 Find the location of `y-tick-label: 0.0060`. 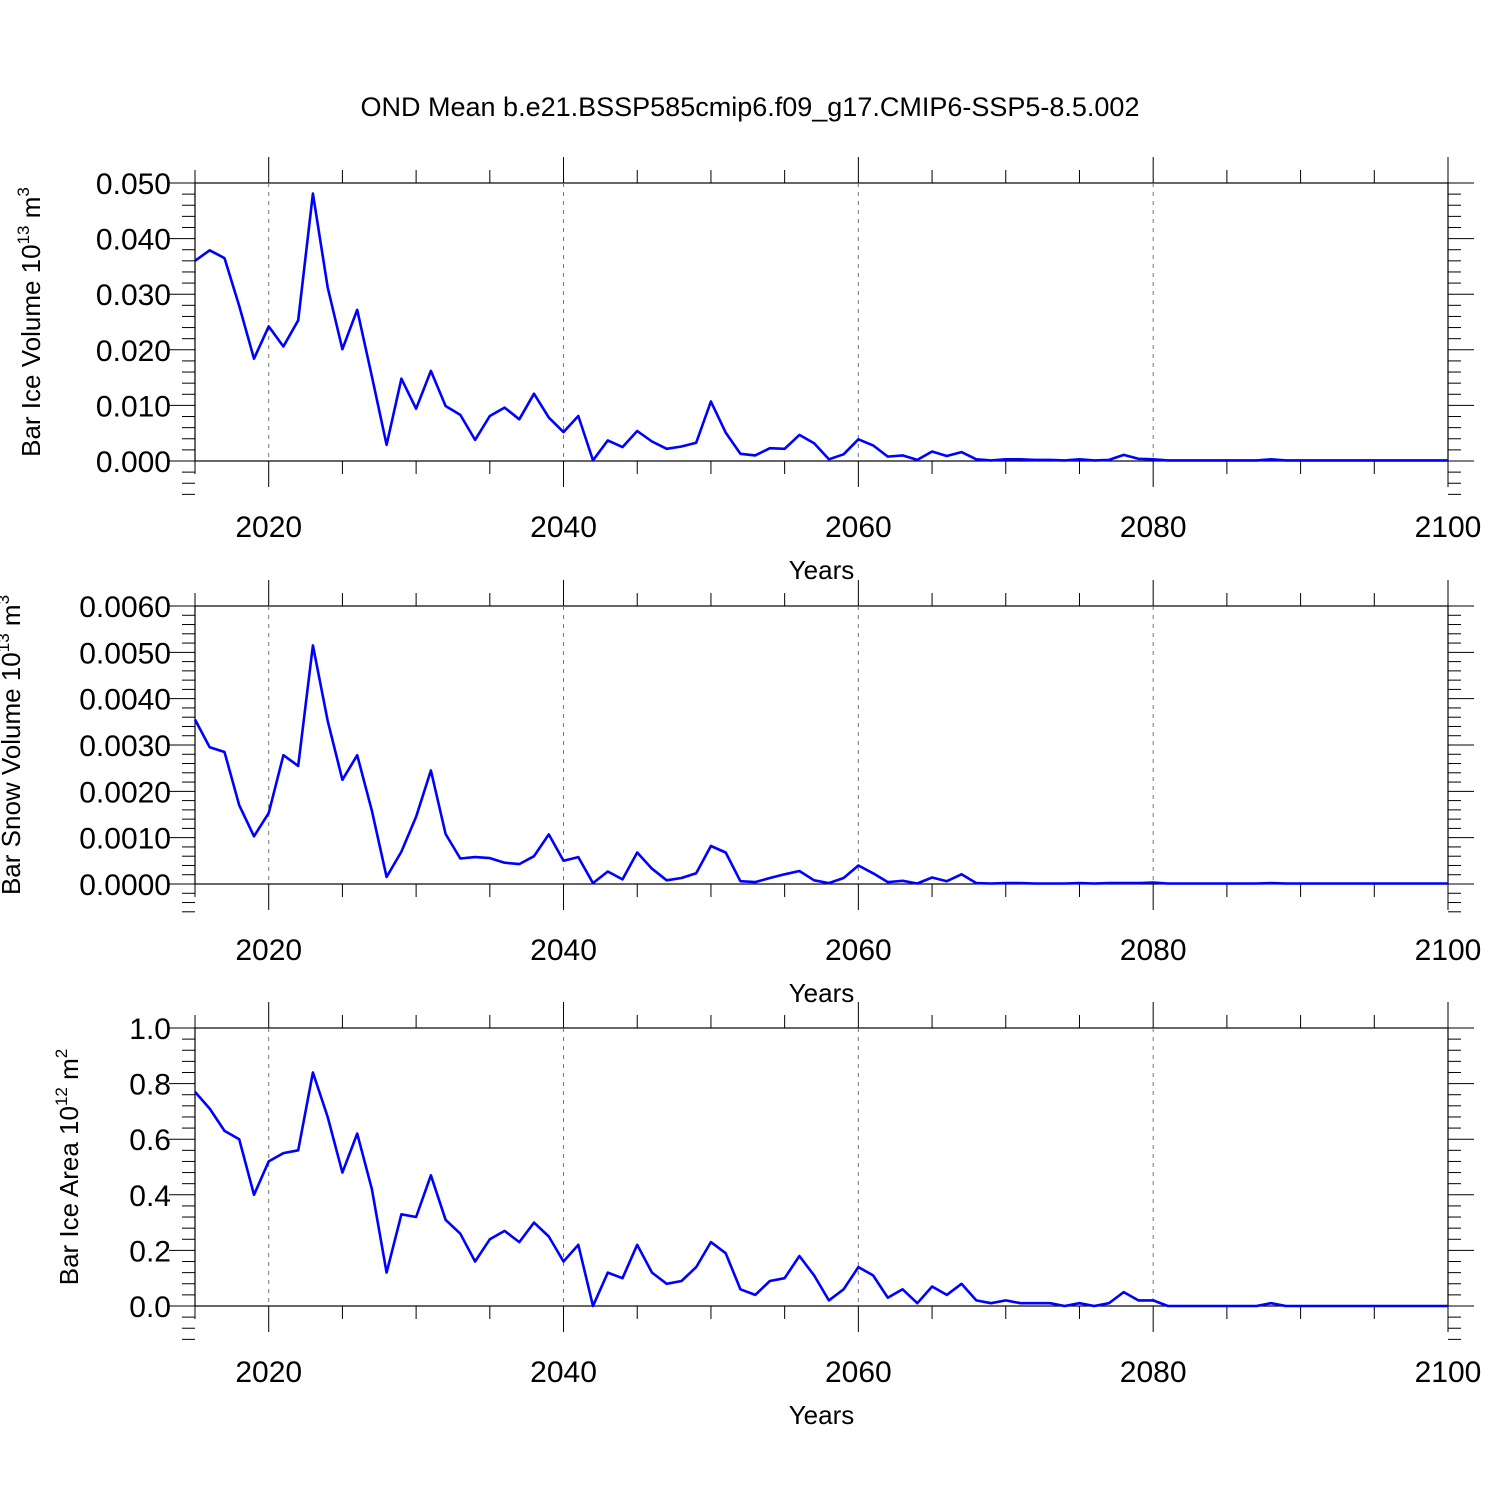

y-tick-label: 0.0060 is located at coordinates (125, 607).